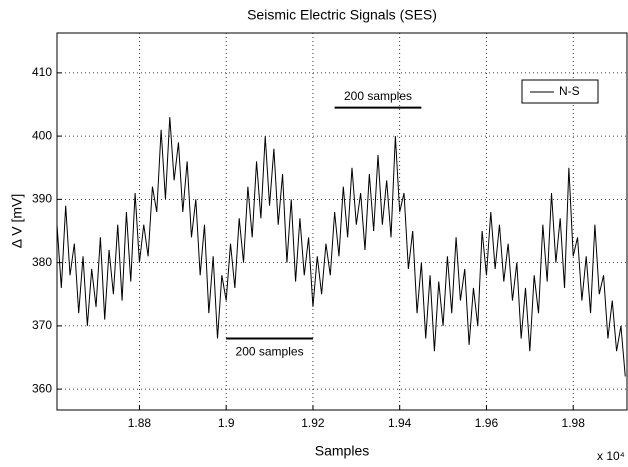 This screenshot has height=467, width=628. I want to click on y-tick-label: 400, so click(42, 135).